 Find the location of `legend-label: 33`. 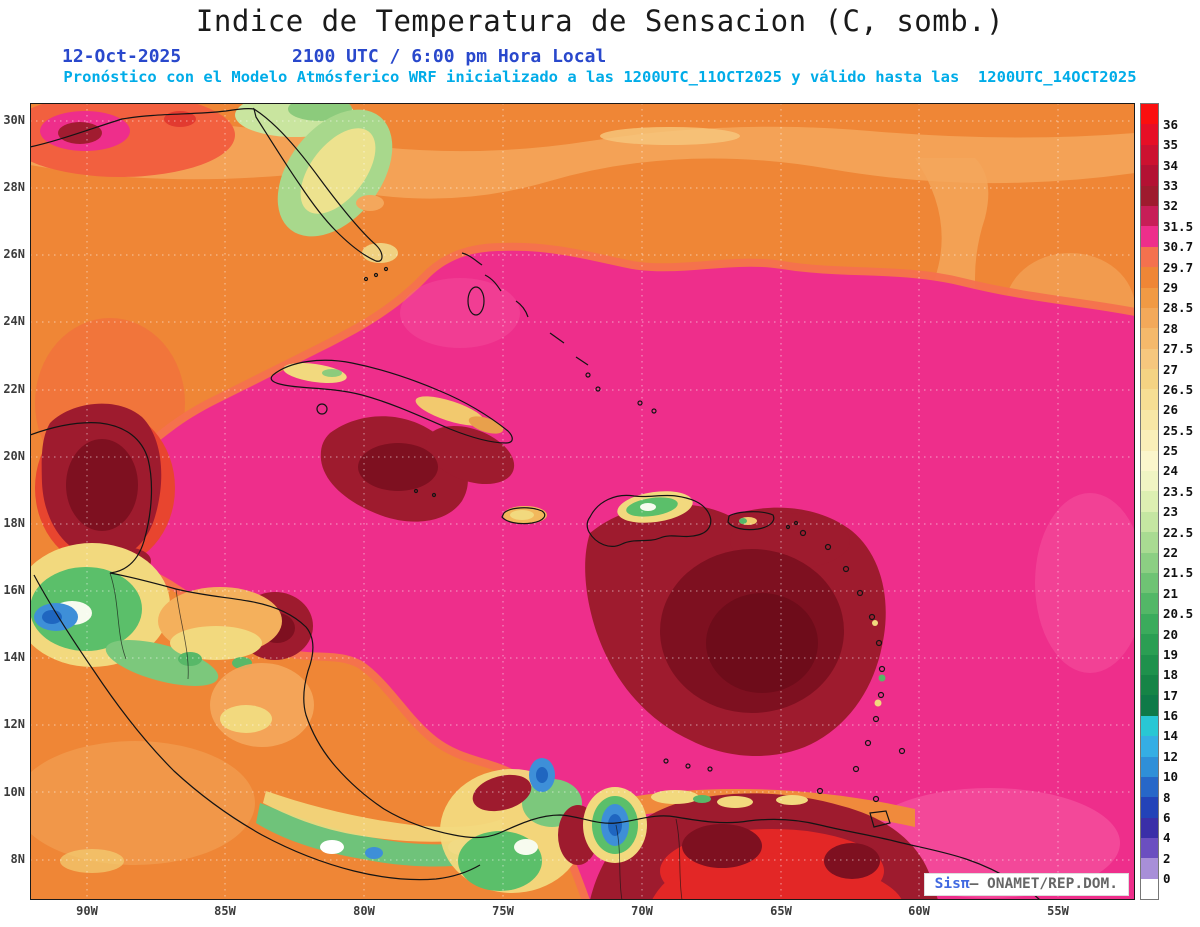

legend-label: 33 is located at coordinates (1171, 186).